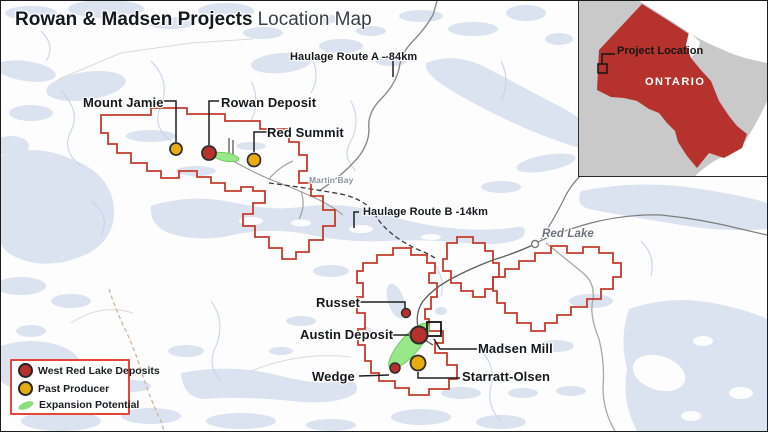  I want to click on madsen-mill-label: Madsen Mill, so click(515, 348).